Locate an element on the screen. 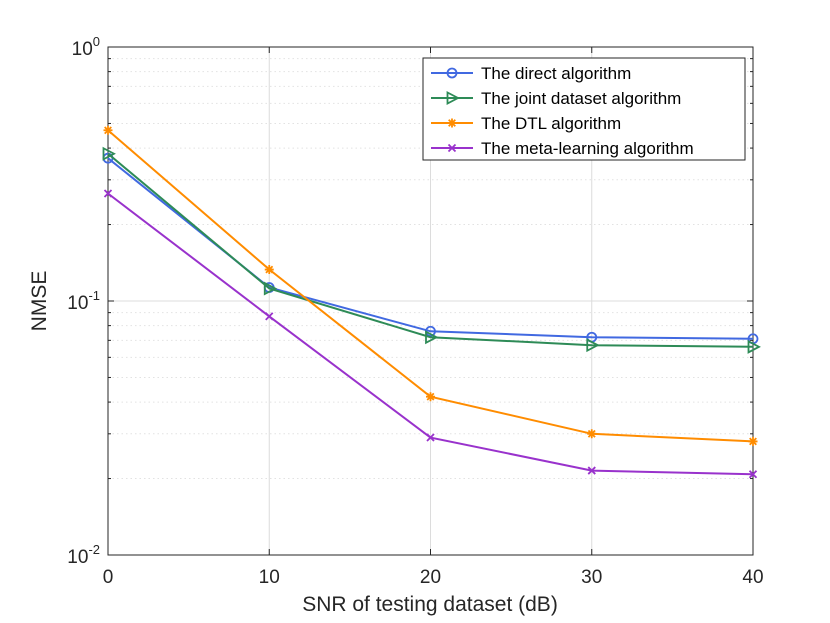 This screenshot has height=623, width=830. y-axis-label: NMSE is located at coordinates (39, 301).